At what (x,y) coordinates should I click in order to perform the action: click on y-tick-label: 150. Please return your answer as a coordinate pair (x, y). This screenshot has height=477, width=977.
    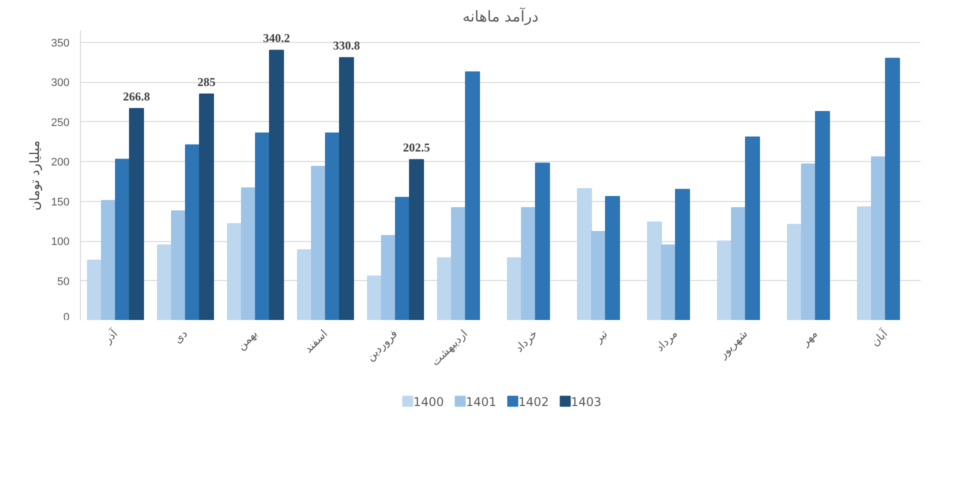
    Looking at the image, I should click on (60, 202).